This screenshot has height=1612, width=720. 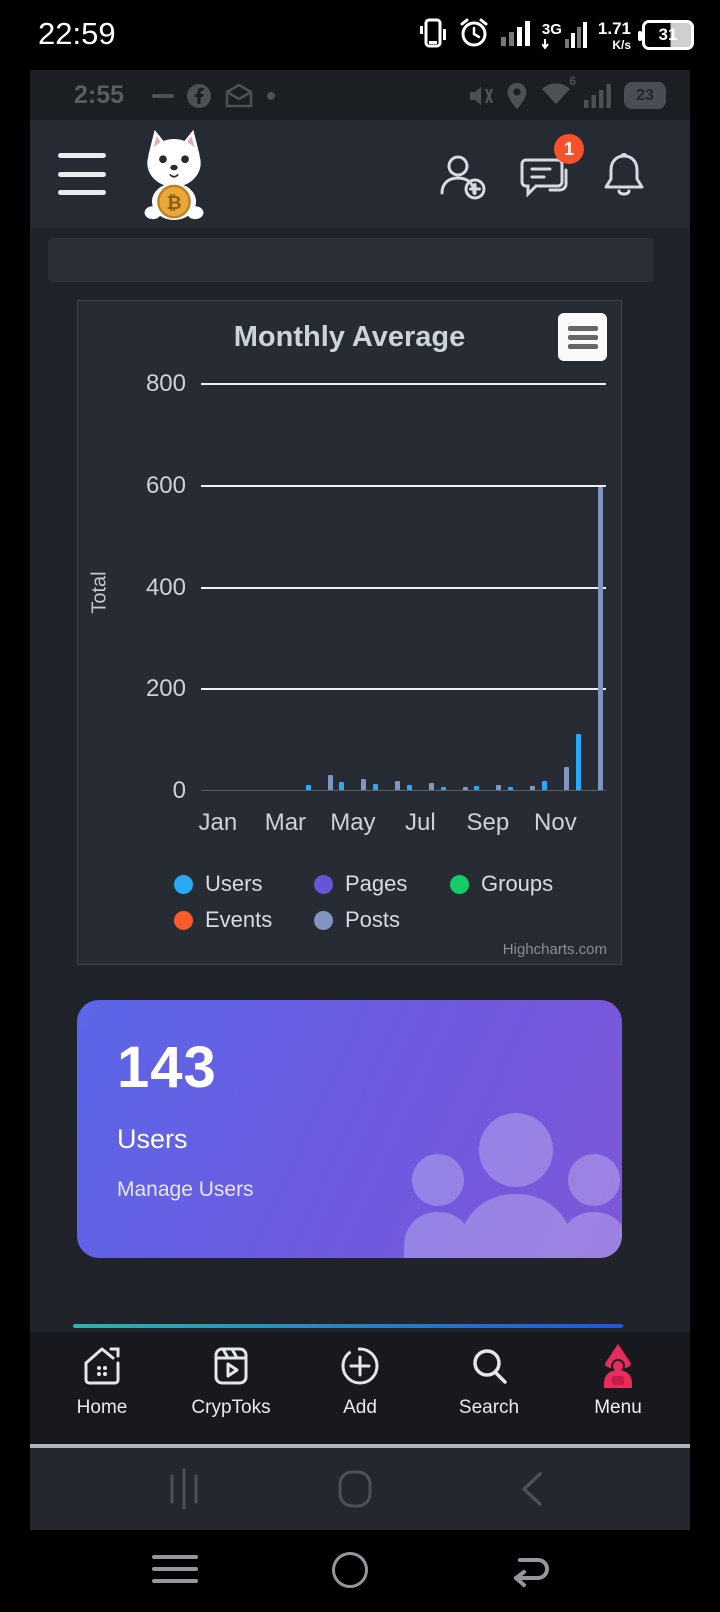 I want to click on mail-icon, so click(x=239, y=95).